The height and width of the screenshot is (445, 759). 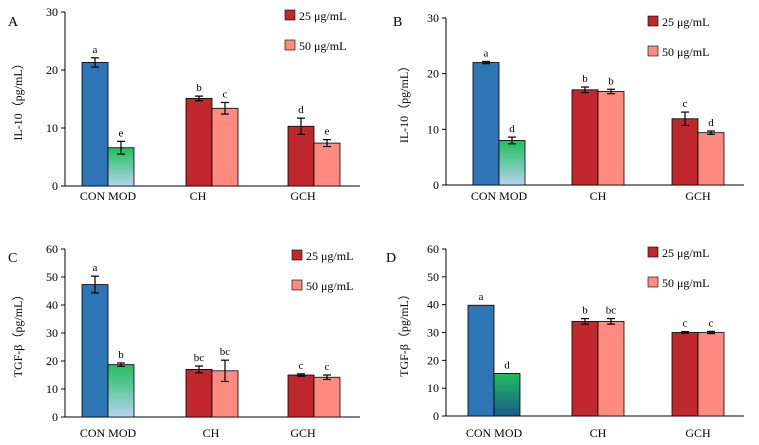 I want to click on significance-letter-mod: e, so click(x=121, y=133).